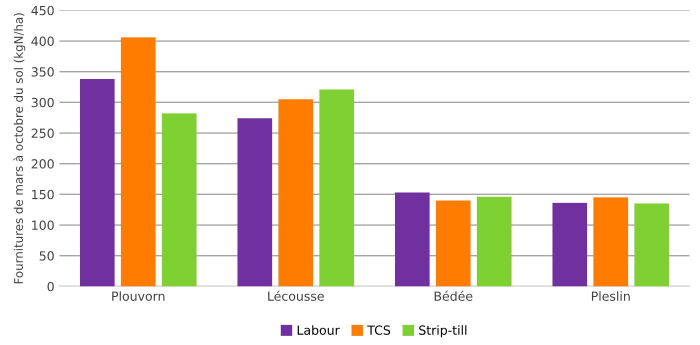 This screenshot has width=700, height=345. Describe the element at coordinates (51, 287) in the screenshot. I see `y-tick-label: 0` at that location.